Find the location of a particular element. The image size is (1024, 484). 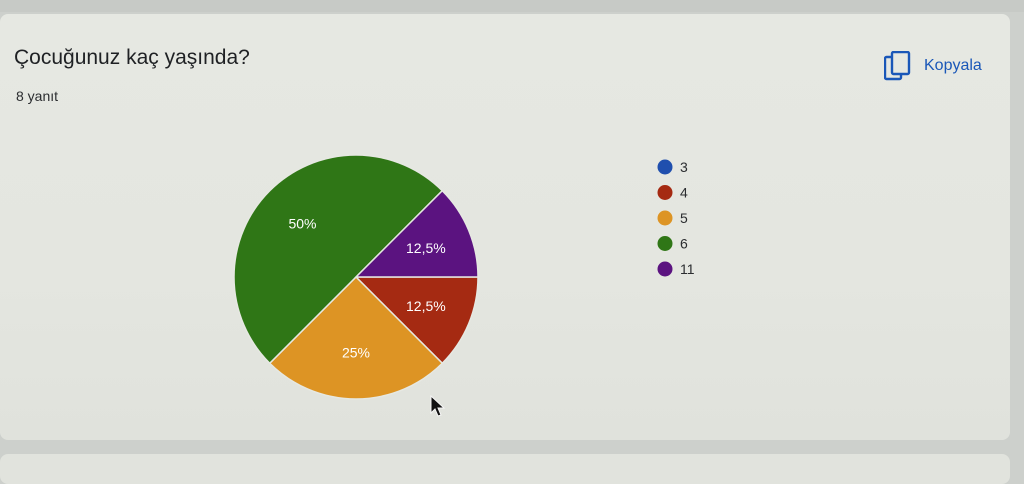

top-strip is located at coordinates (512, 6).